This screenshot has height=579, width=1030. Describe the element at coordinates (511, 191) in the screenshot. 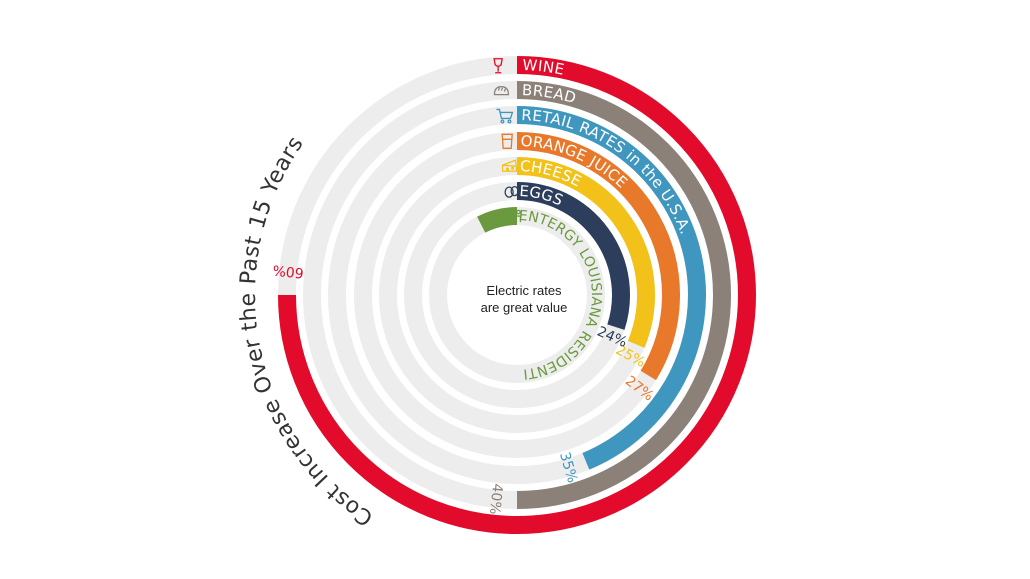

I see `eggs-icon` at that location.